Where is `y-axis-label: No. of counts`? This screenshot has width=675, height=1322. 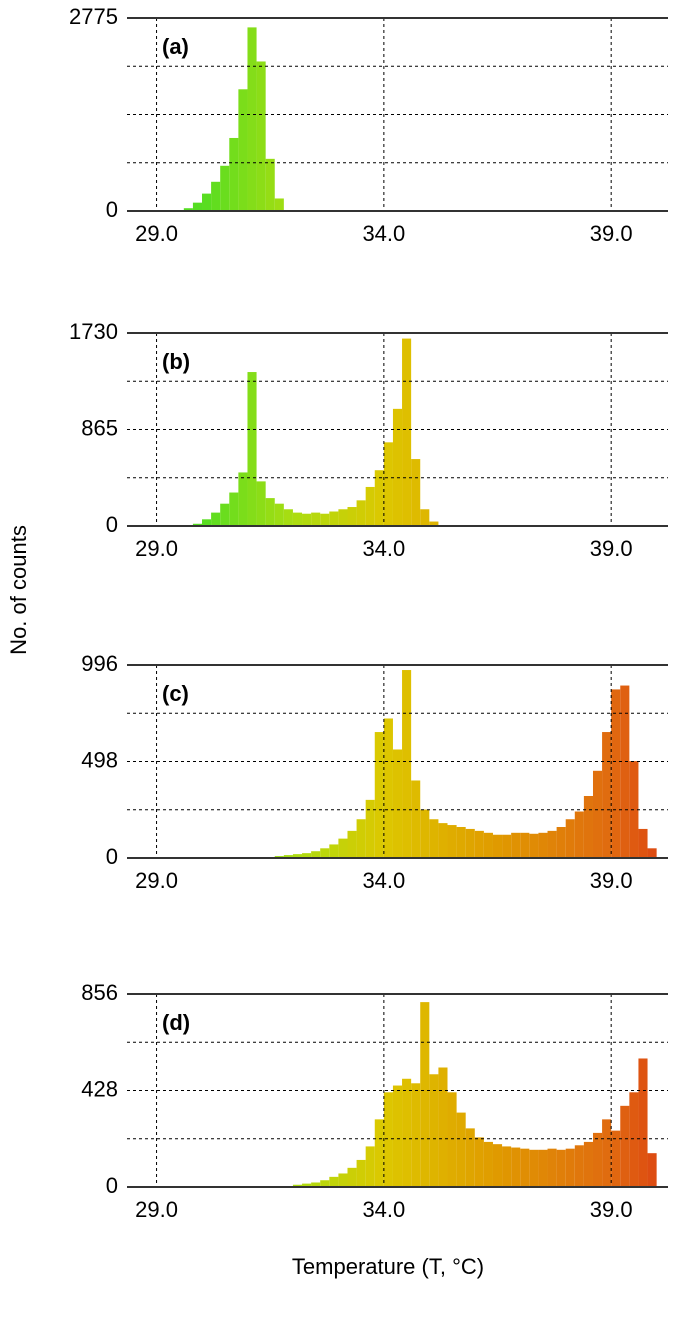 y-axis-label: No. of counts is located at coordinates (18, 590).